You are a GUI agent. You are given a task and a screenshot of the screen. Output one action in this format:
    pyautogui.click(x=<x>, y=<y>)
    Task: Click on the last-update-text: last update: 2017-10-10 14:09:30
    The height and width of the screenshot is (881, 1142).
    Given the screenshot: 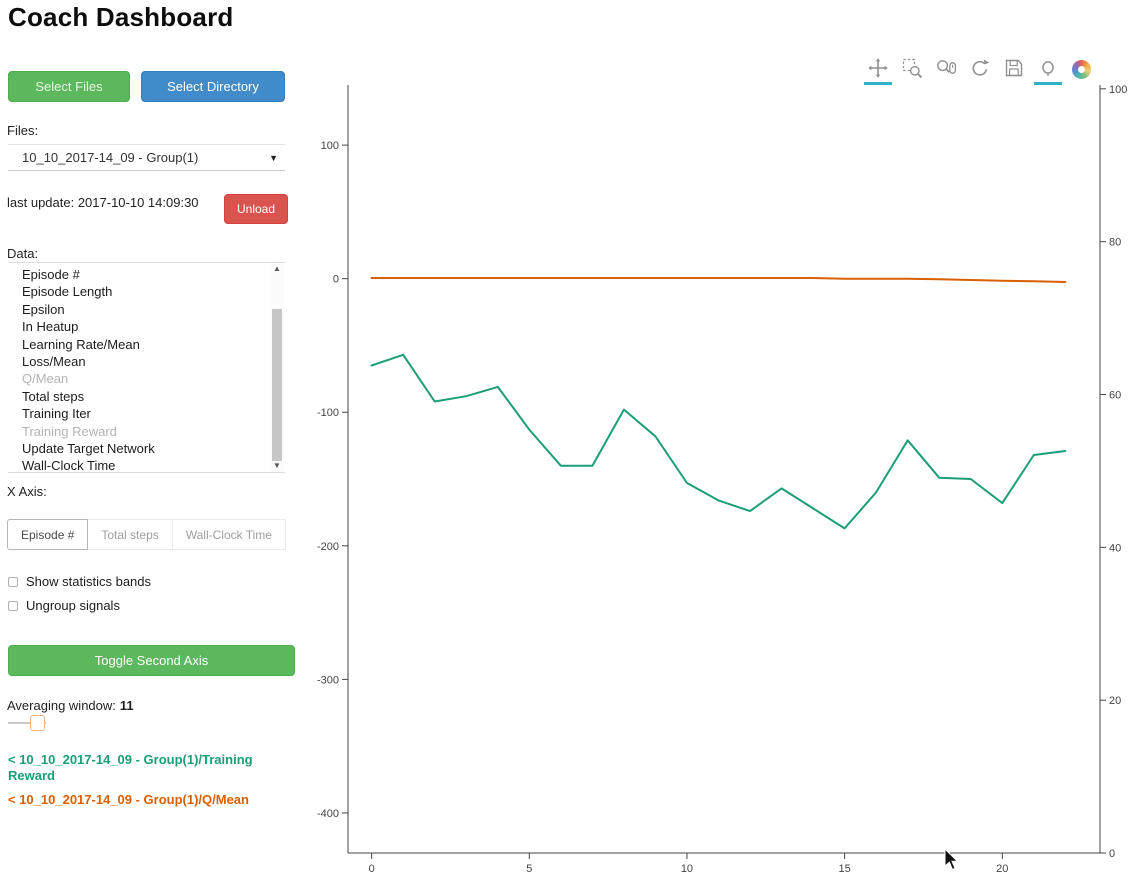 What is the action you would take?
    pyautogui.click(x=103, y=202)
    